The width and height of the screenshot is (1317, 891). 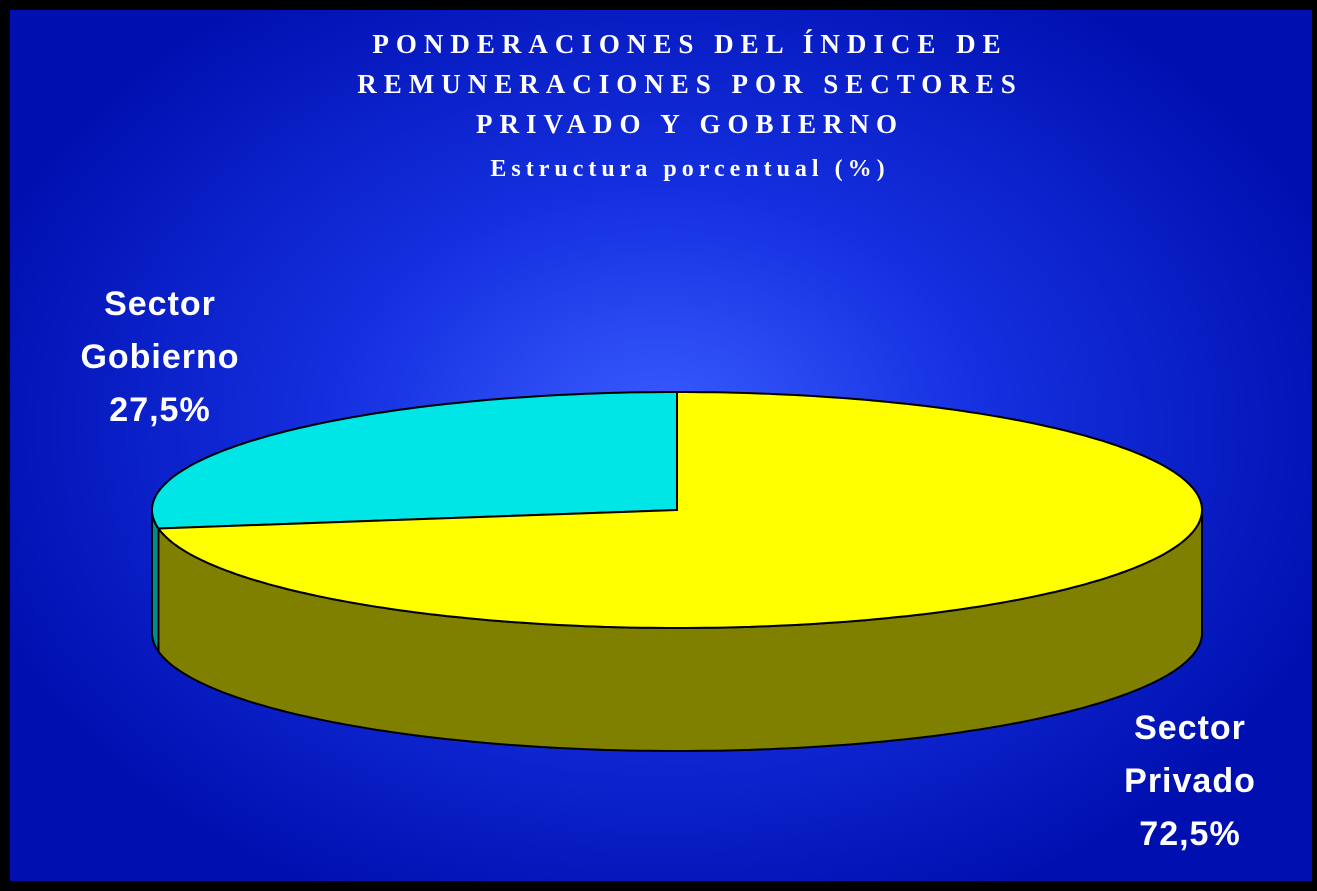 I want to click on category-label: Sector Privado, so click(x=1190, y=754).